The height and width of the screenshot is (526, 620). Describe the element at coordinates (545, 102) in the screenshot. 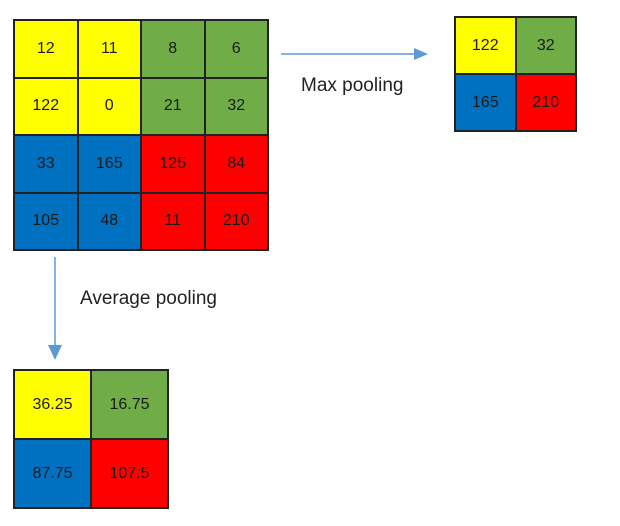

I see `max-pool-cell: 210` at that location.